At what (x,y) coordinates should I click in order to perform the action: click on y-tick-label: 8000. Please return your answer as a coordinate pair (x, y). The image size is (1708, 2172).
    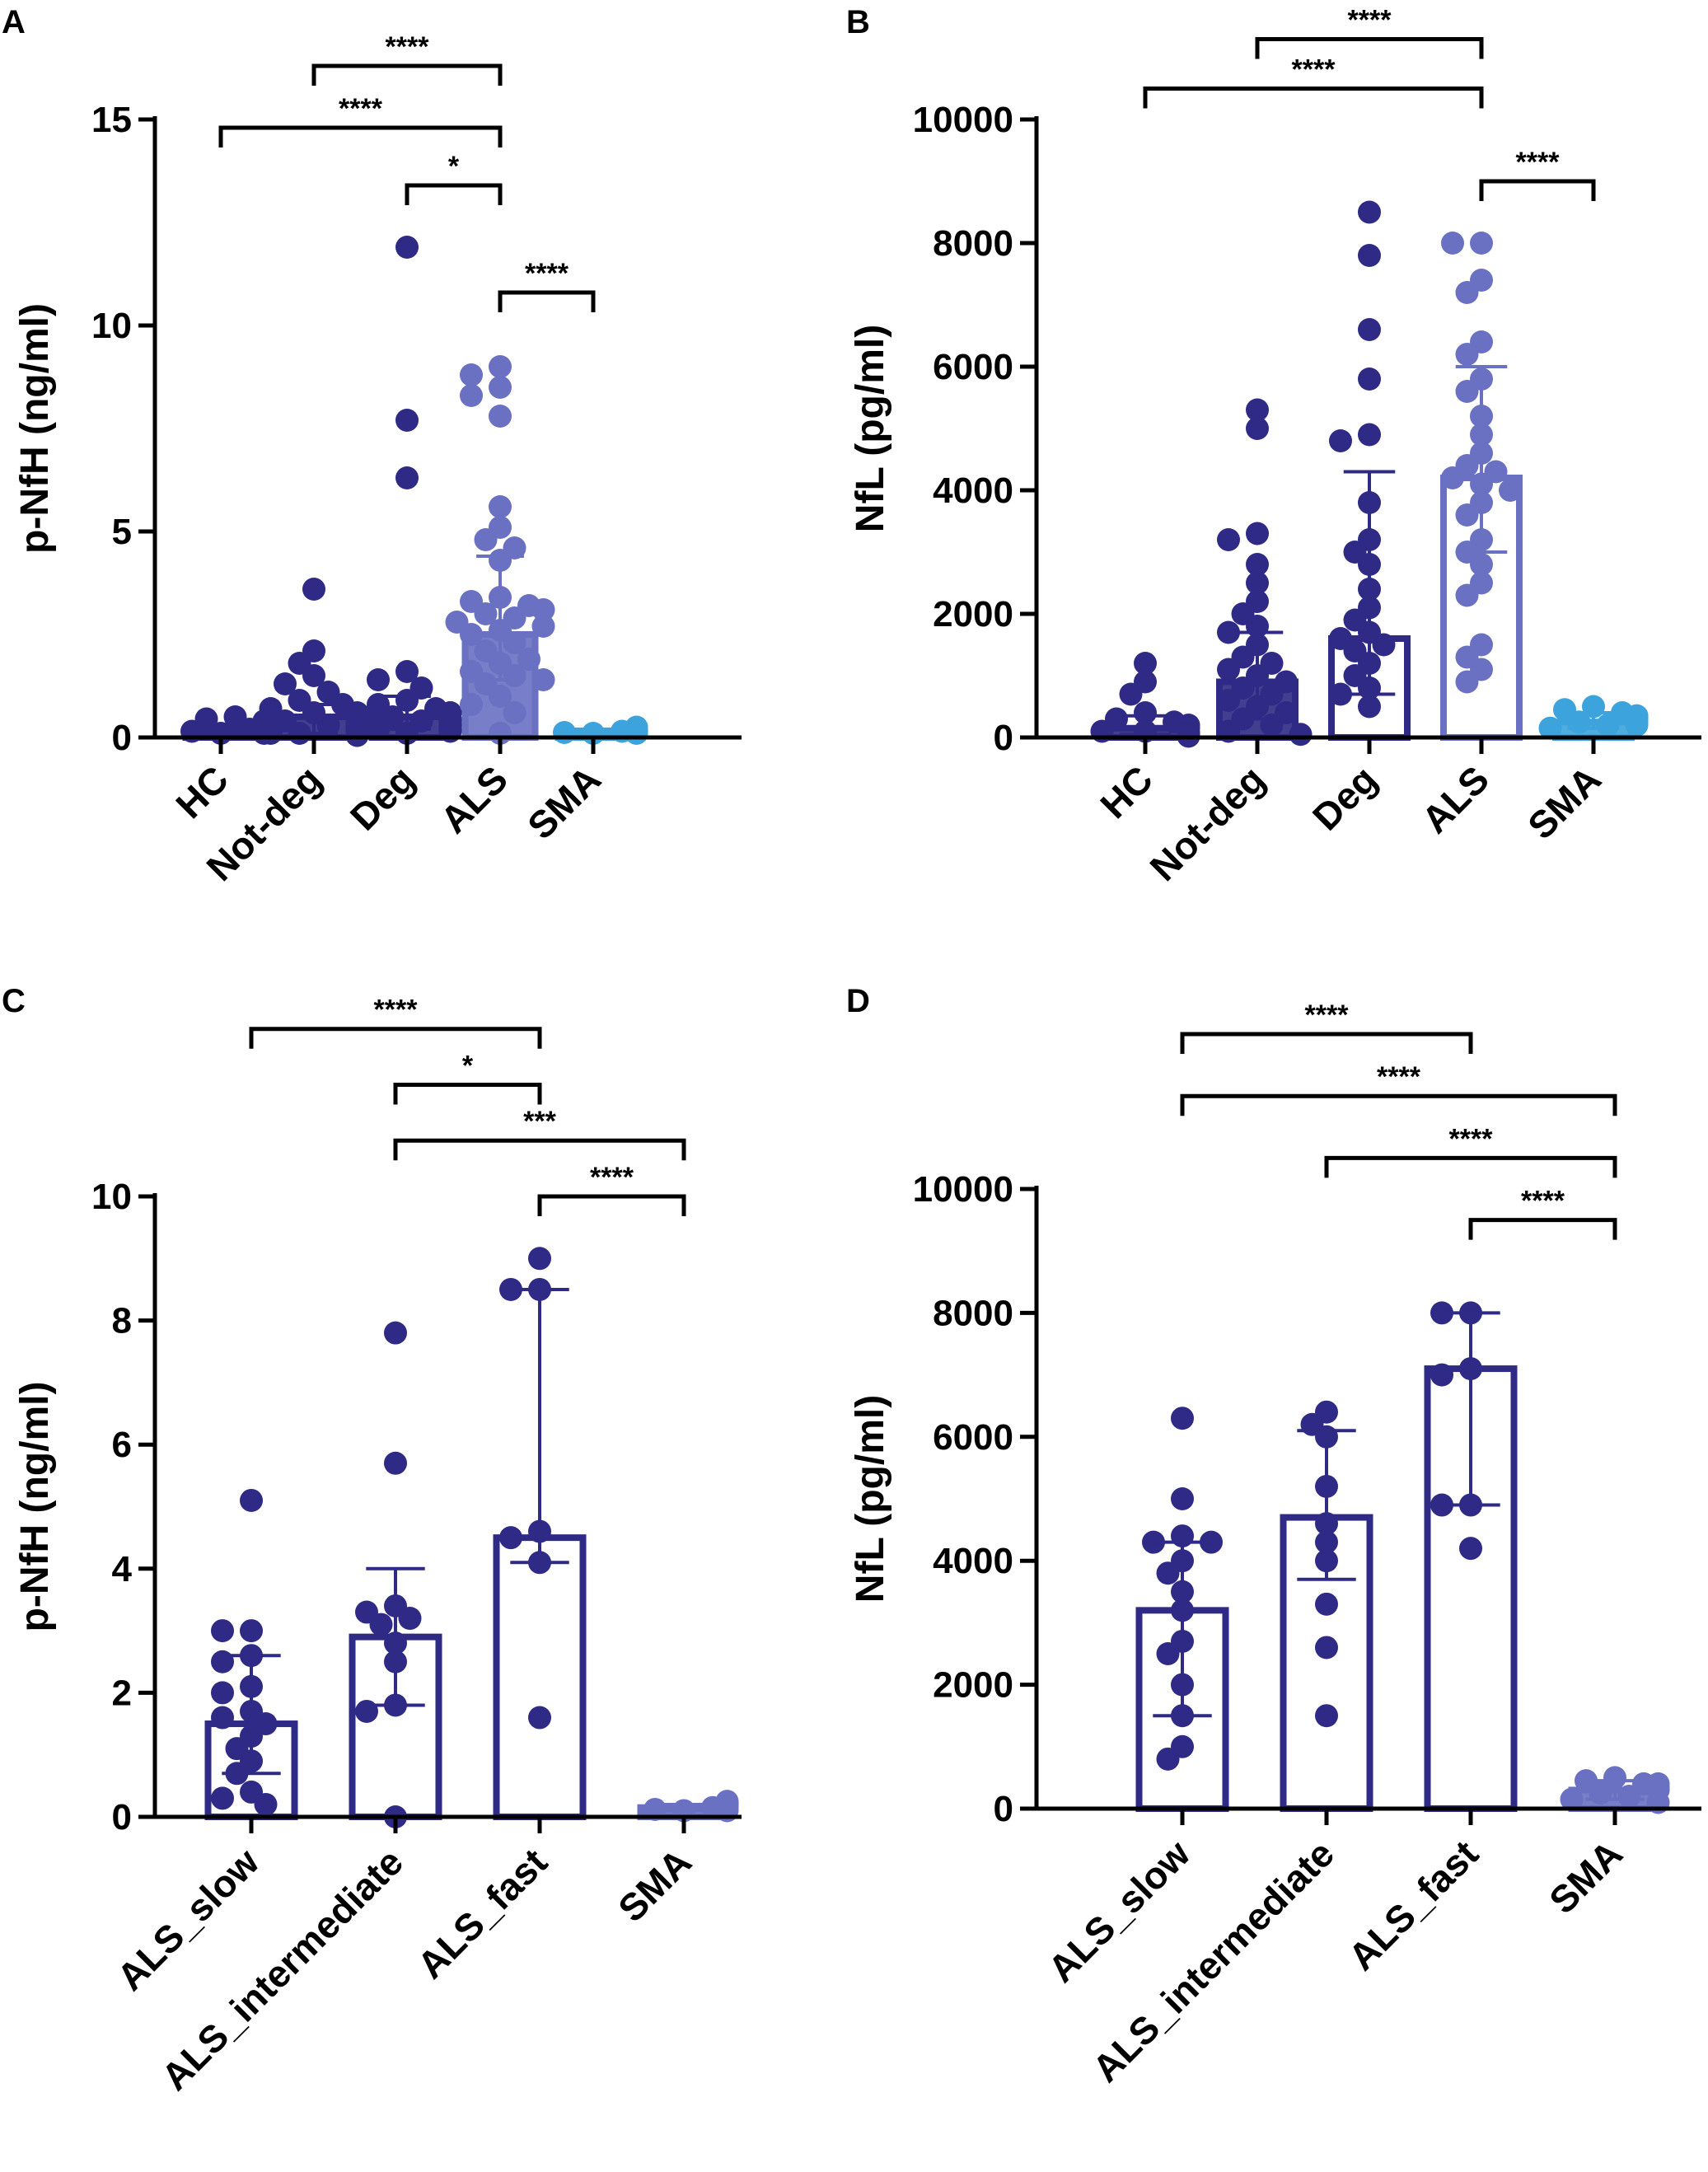
    Looking at the image, I should click on (973, 1313).